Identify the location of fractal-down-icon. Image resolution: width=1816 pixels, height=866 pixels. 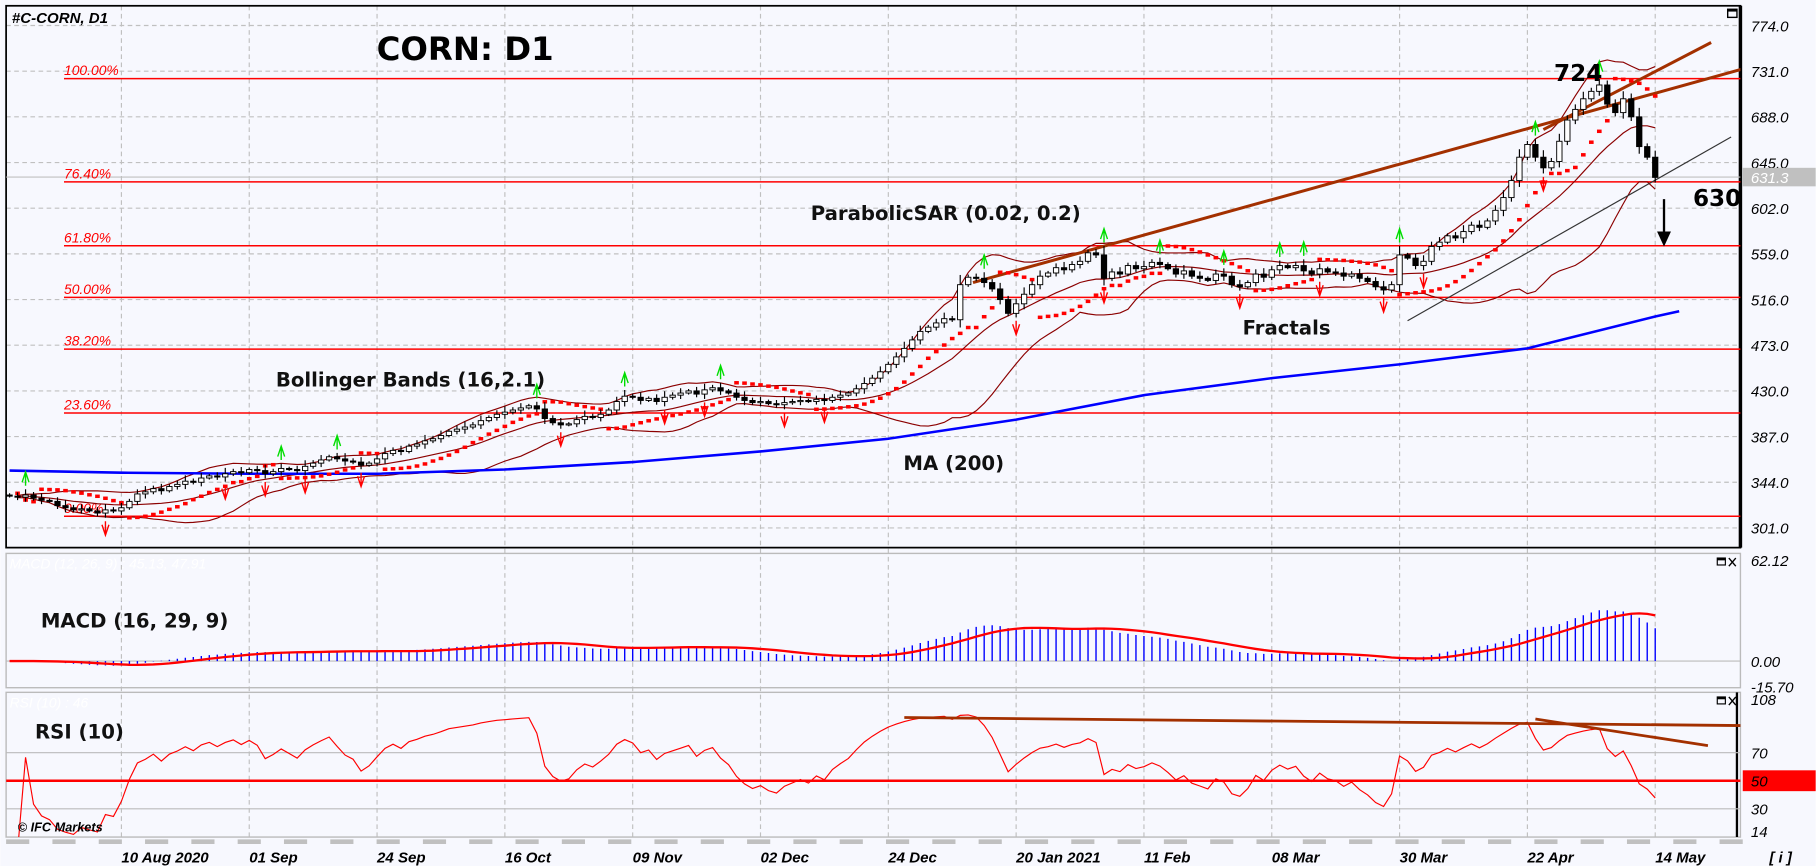
(1423, 281).